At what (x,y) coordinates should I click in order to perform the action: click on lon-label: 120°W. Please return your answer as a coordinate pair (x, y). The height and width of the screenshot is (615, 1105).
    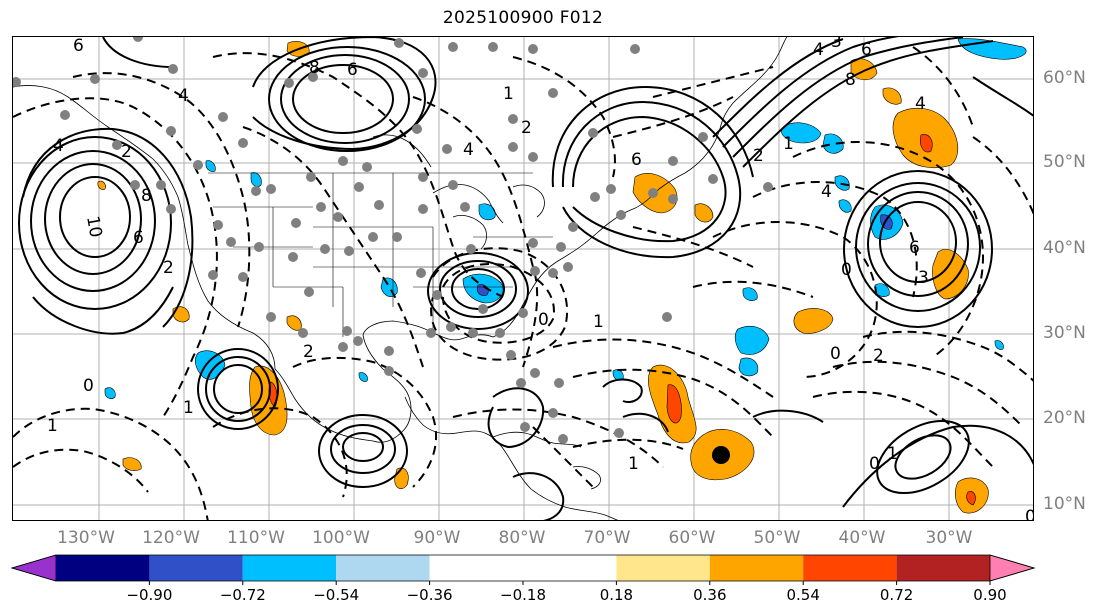
    Looking at the image, I should click on (171, 538).